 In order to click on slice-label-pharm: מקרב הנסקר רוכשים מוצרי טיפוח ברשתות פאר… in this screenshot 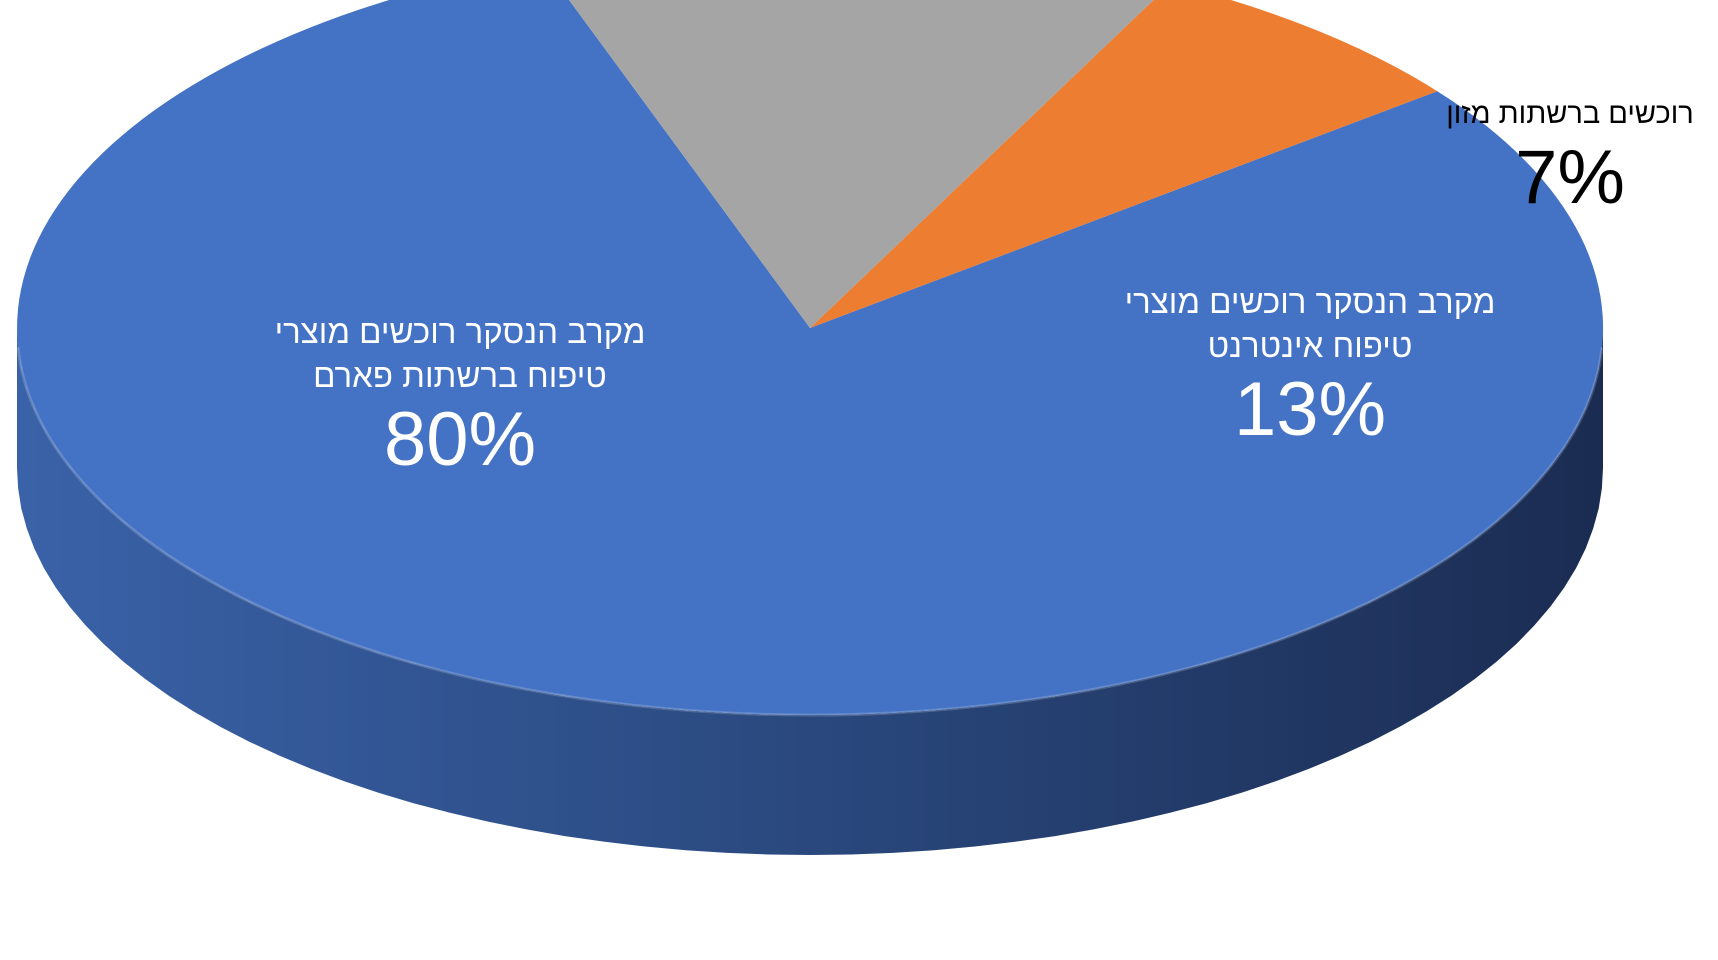, I will do `click(460, 396)`.